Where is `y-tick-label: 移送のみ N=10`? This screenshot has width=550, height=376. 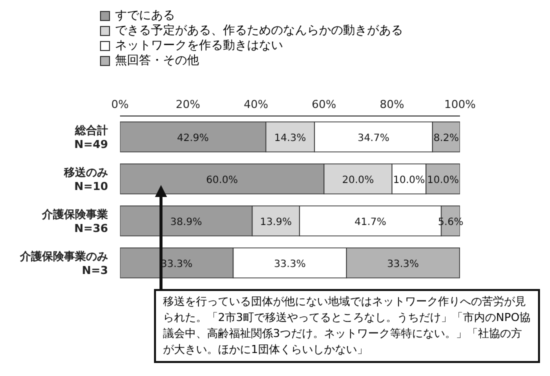
y-tick-label: 移送のみ N=10 is located at coordinates (85, 179).